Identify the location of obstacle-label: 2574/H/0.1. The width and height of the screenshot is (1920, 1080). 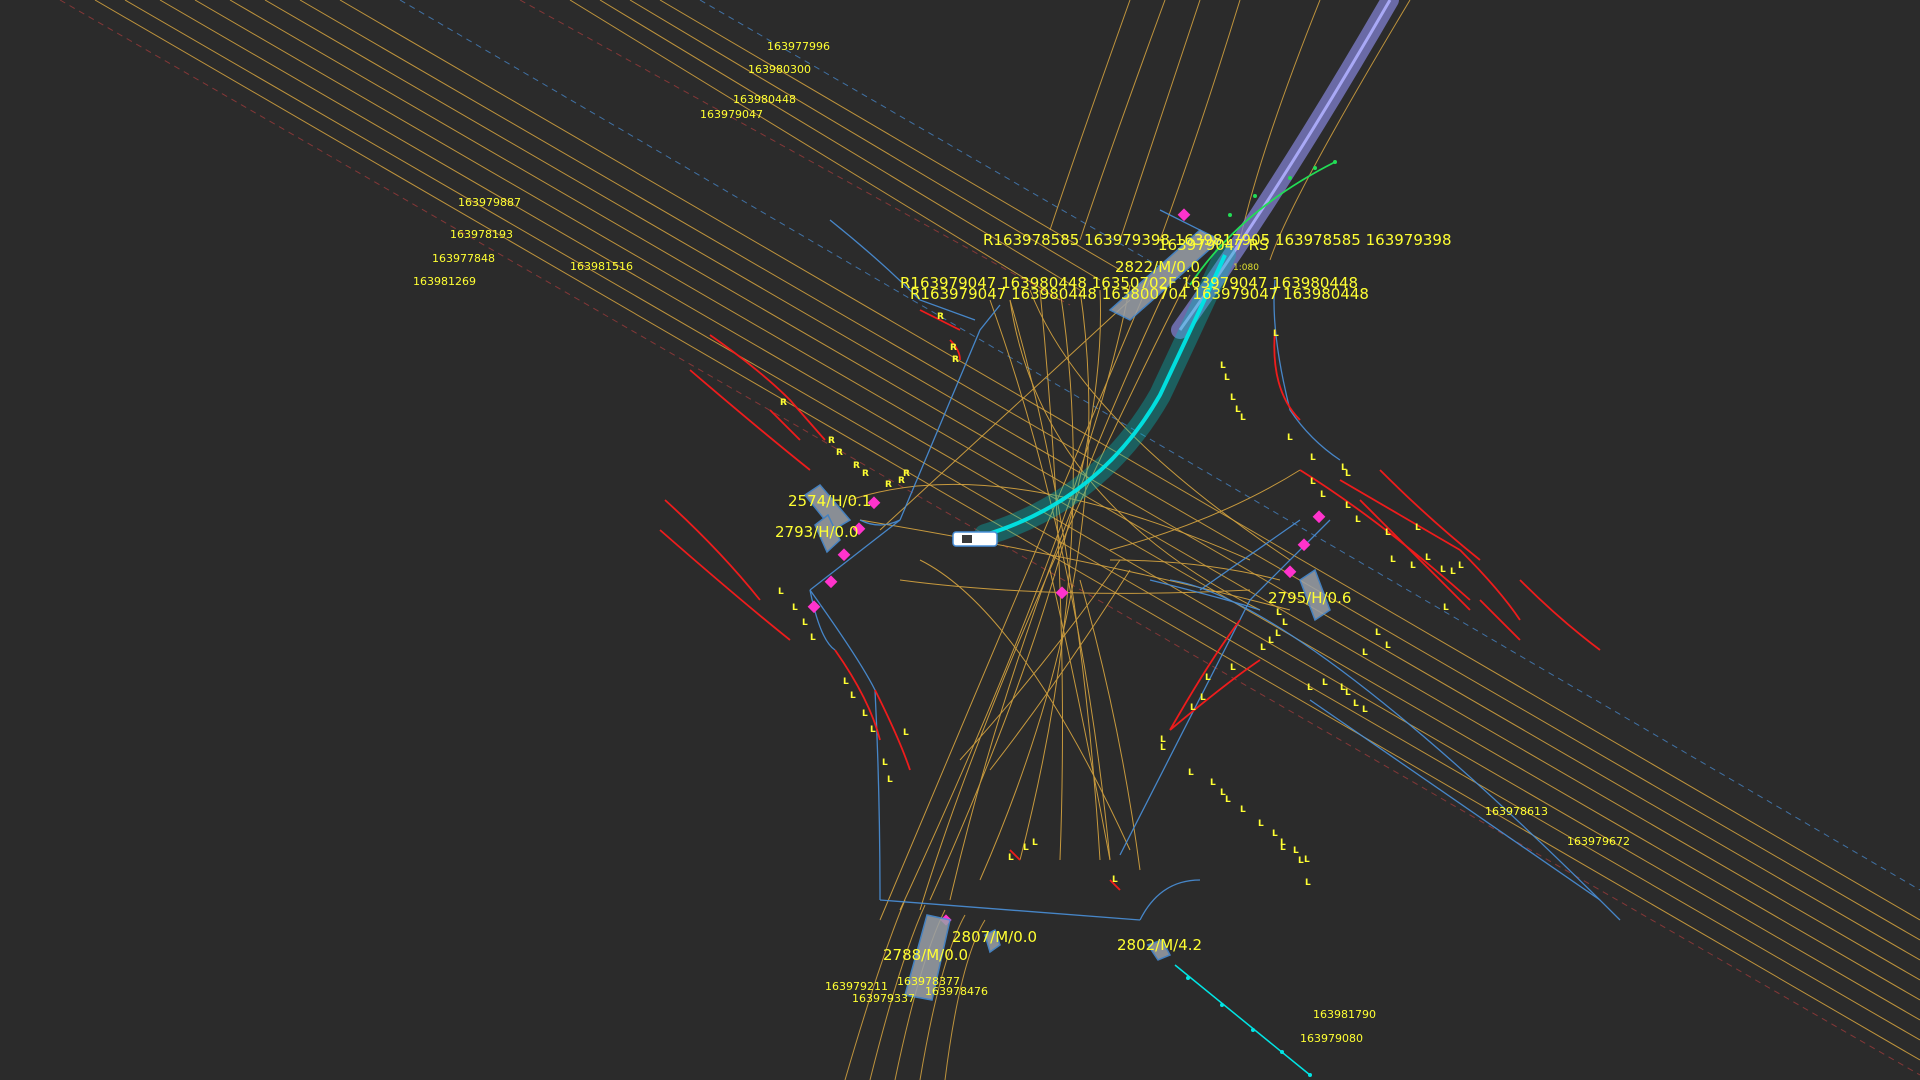
(829, 501).